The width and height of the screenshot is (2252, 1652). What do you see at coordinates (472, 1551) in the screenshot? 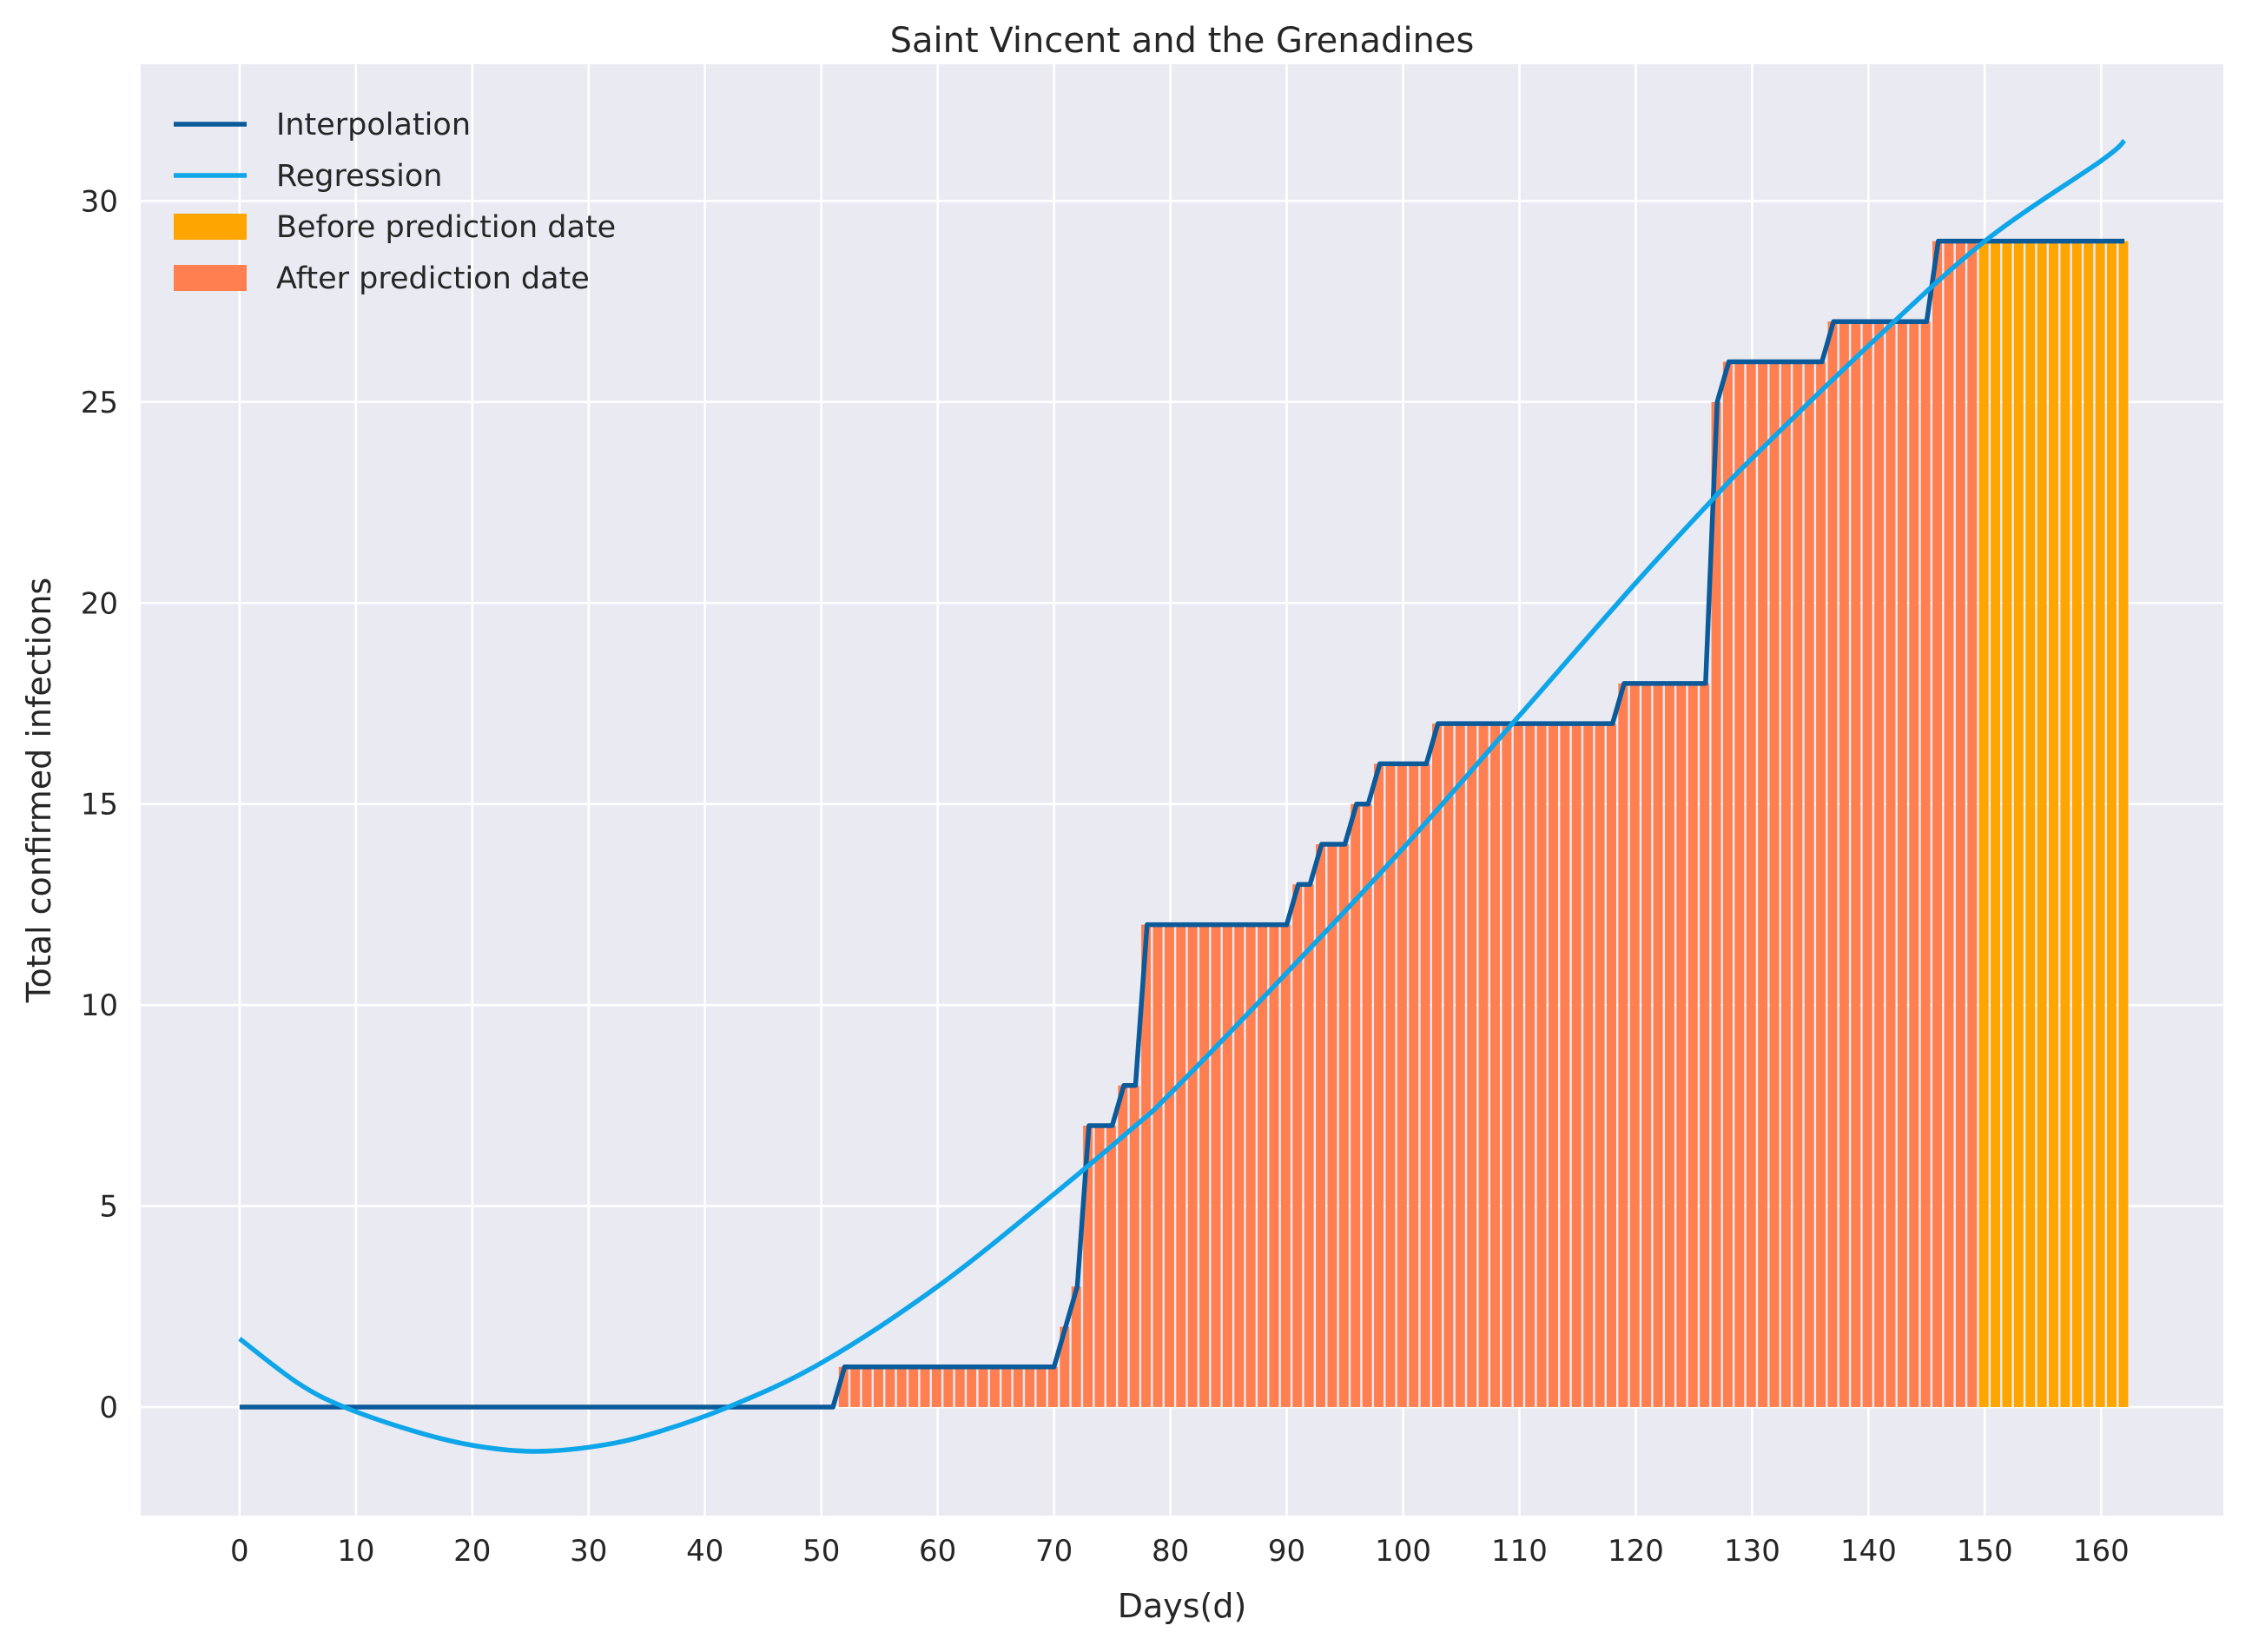
I see `x-tick-label: 20` at bounding box center [472, 1551].